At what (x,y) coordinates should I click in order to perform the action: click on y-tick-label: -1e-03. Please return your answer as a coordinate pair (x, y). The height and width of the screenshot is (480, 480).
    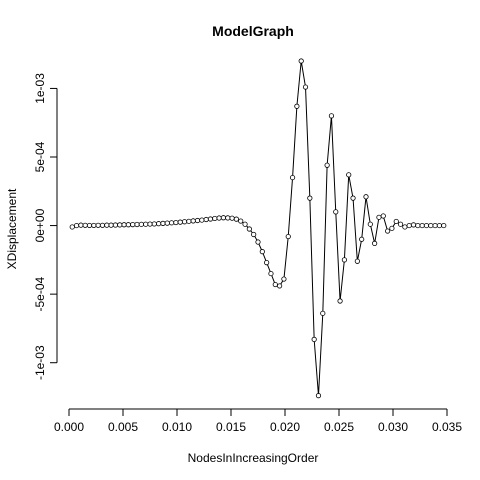
    Looking at the image, I should click on (40, 362).